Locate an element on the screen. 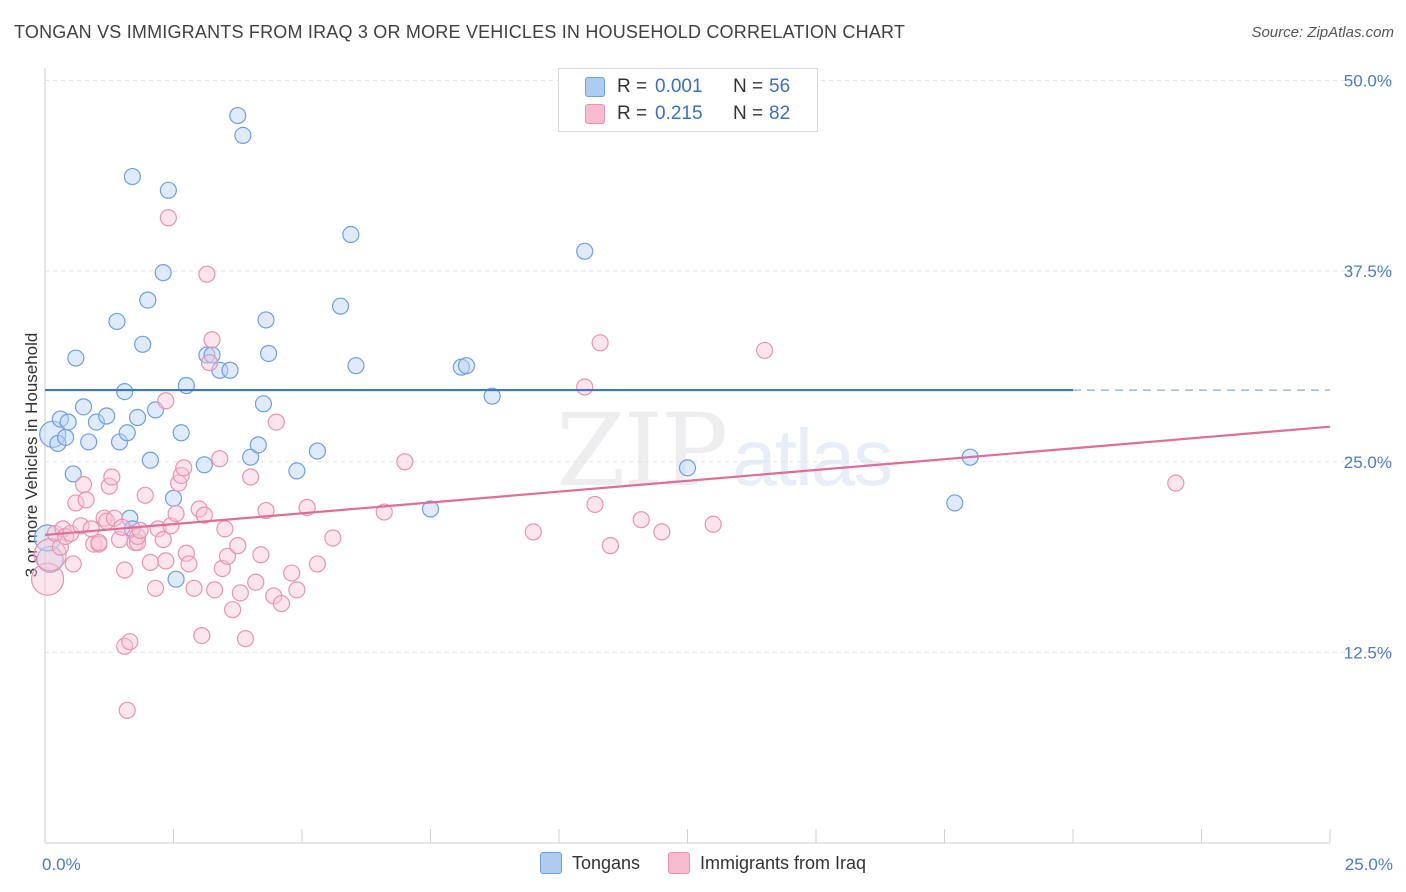 This screenshot has height=892, width=1406. legend-swatch-tongans is located at coordinates (595, 87).